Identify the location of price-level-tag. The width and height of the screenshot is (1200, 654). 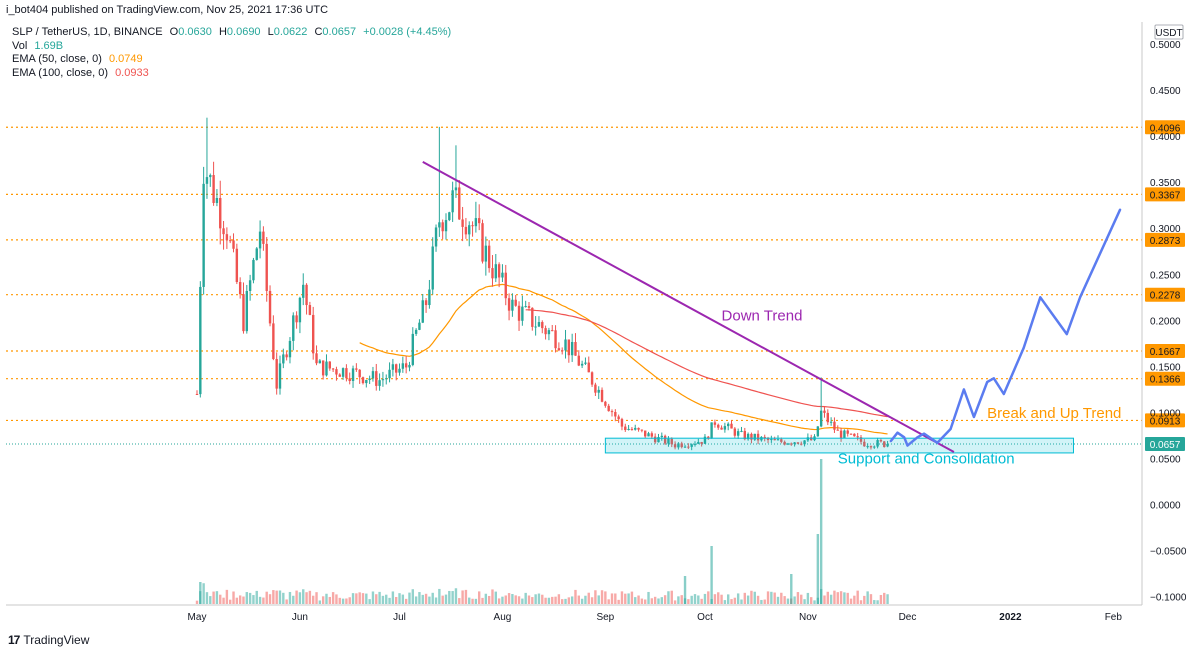
(1165, 420).